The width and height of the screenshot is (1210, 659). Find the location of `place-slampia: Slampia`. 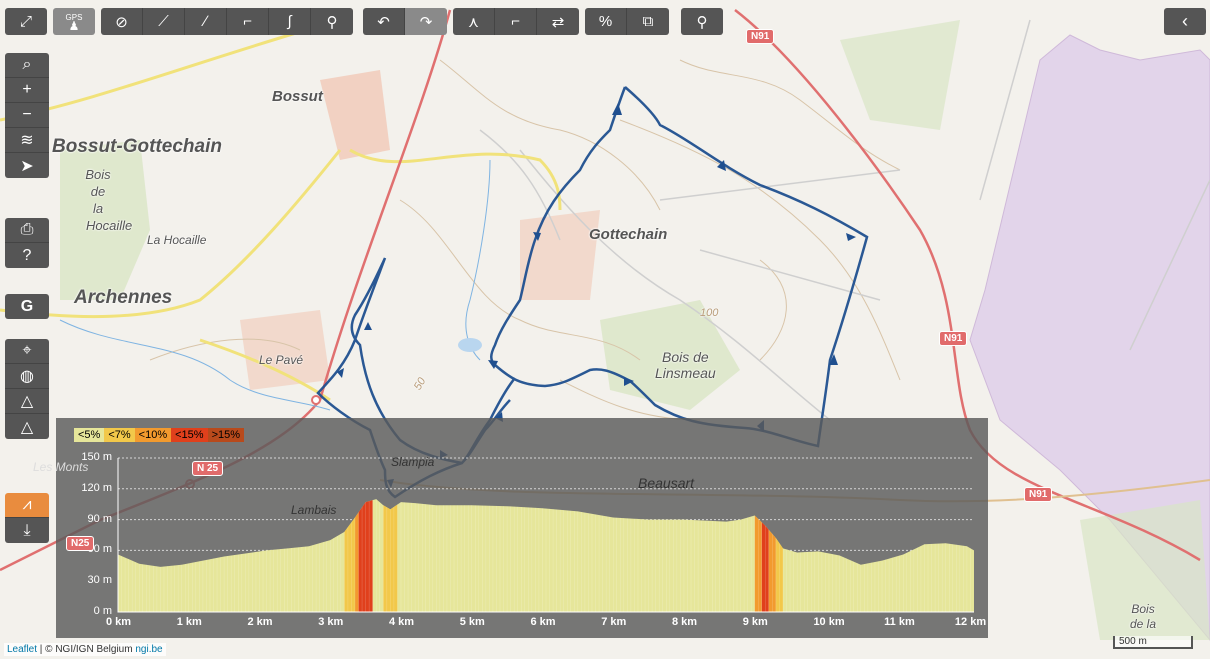

place-slampia: Slampia is located at coordinates (413, 462).